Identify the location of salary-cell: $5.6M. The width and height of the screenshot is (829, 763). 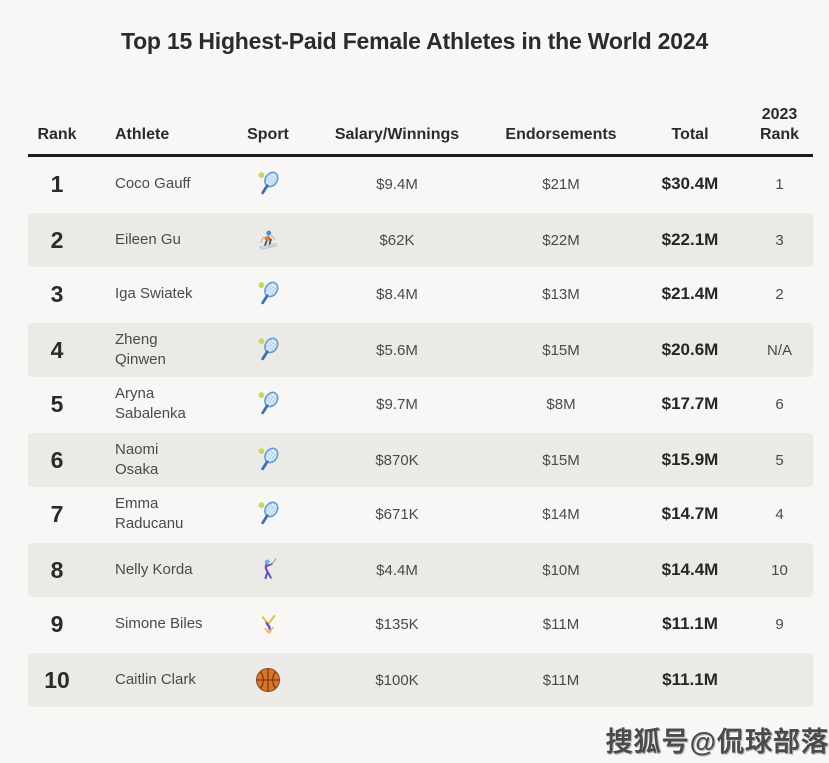
(397, 350).